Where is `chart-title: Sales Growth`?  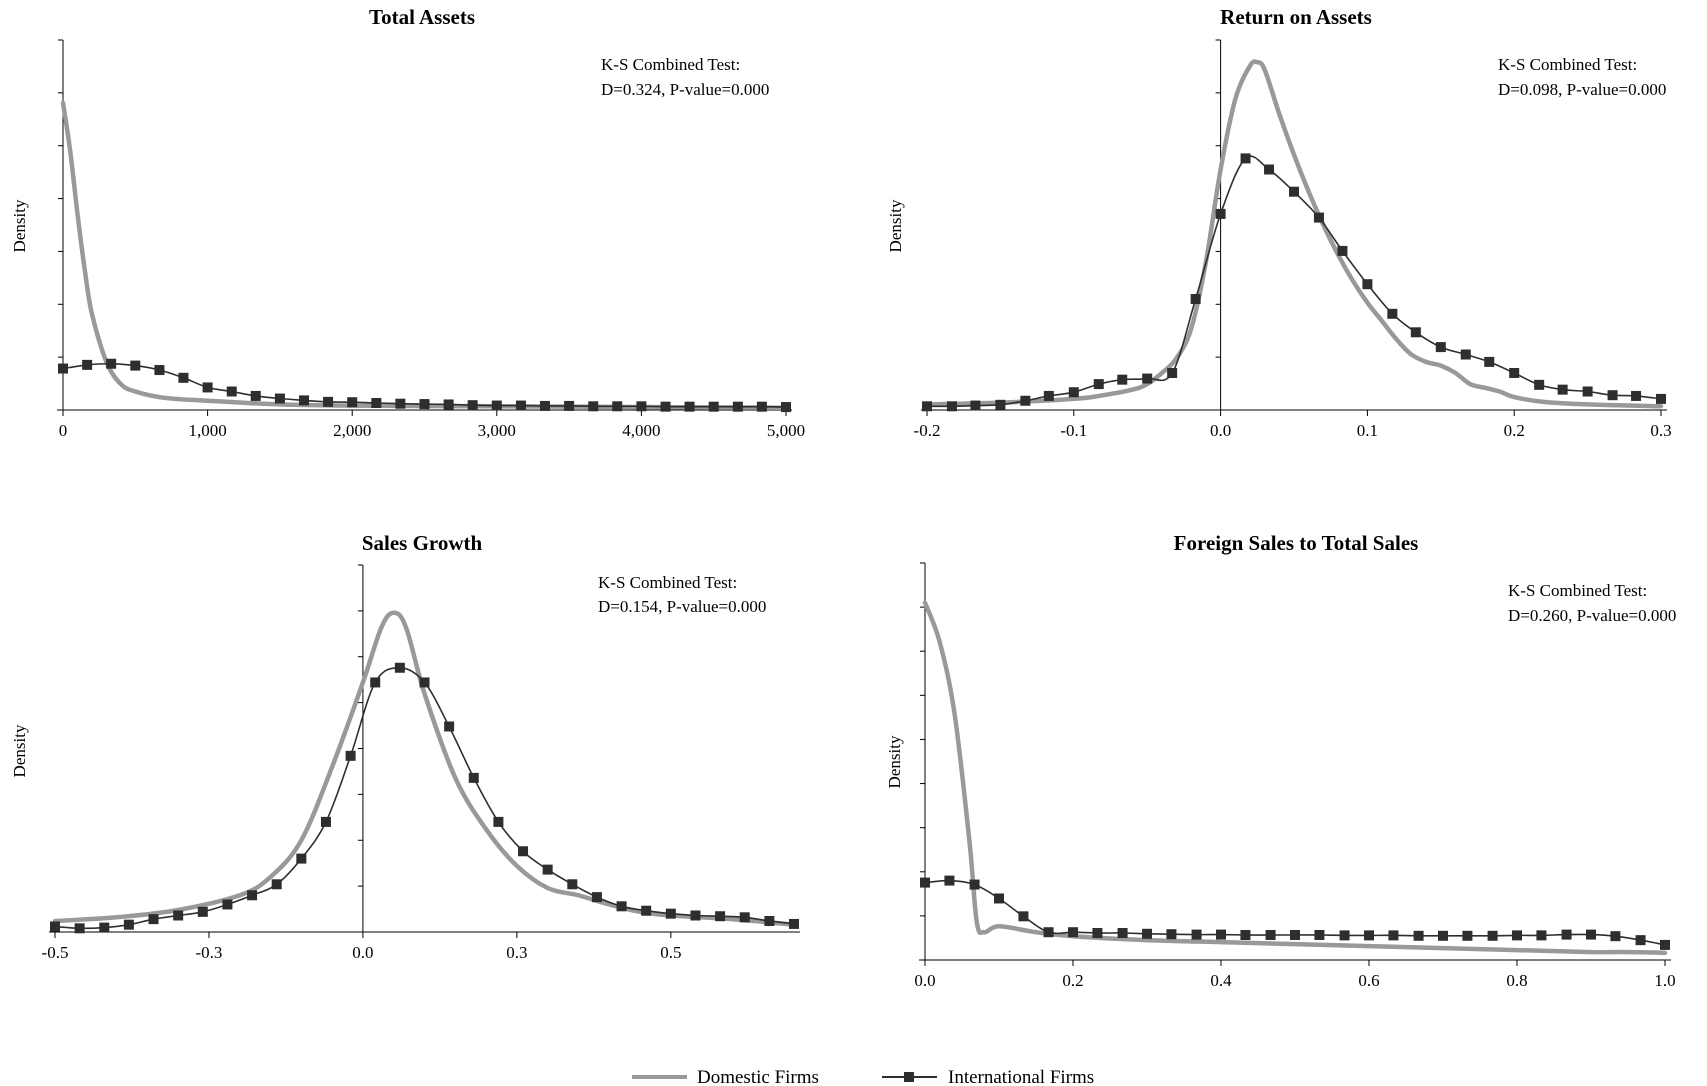 chart-title: Sales Growth is located at coordinates (422, 543).